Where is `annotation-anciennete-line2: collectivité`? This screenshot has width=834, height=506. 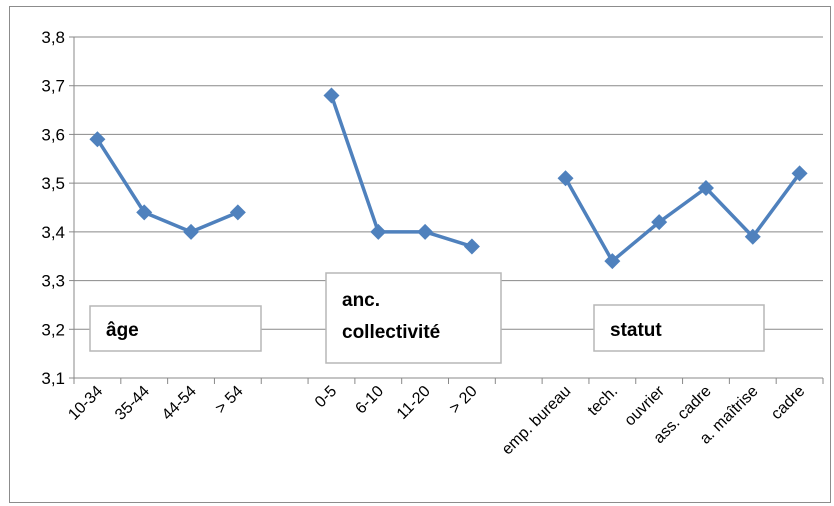
annotation-anciennete-line2: collectivité is located at coordinates (391, 332).